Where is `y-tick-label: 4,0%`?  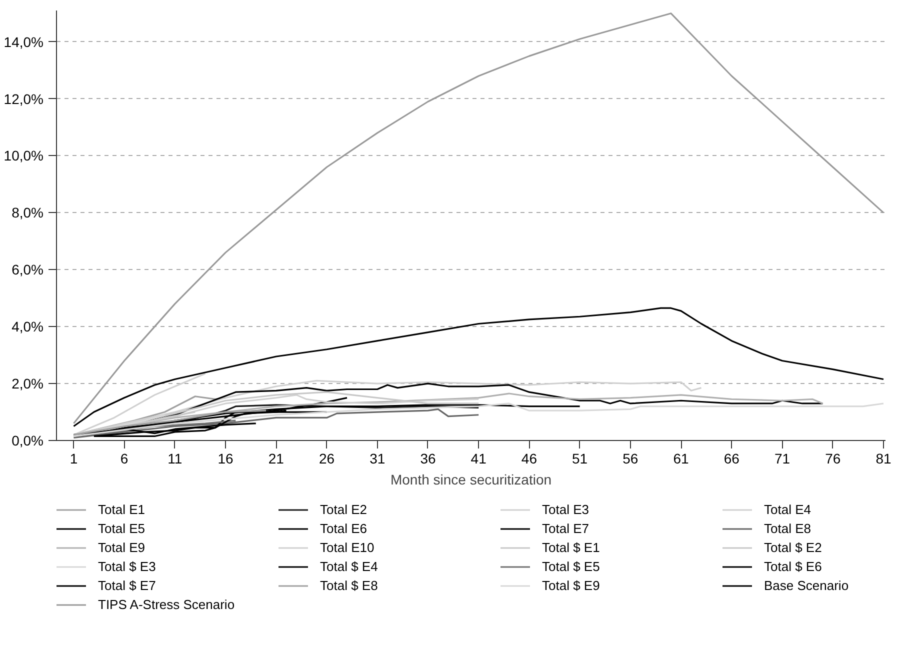 y-tick-label: 4,0% is located at coordinates (28, 326).